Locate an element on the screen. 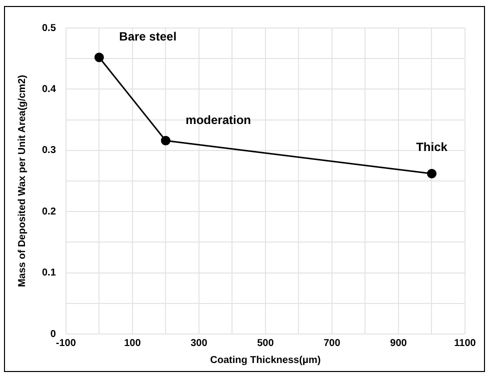  annotation: moderation is located at coordinates (219, 119).